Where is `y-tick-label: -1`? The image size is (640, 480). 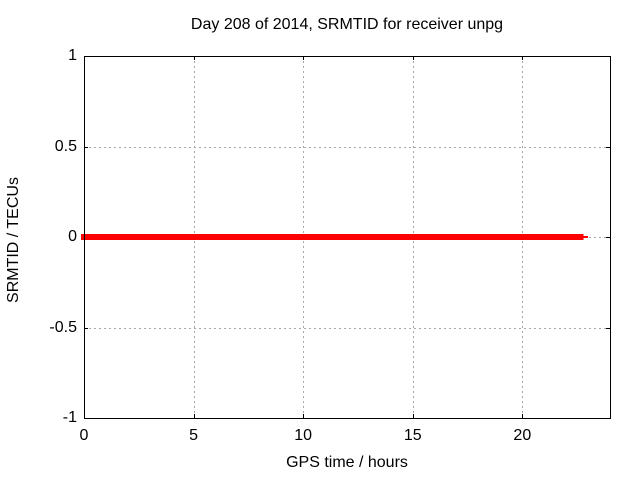
y-tick-label: -1 is located at coordinates (69, 417).